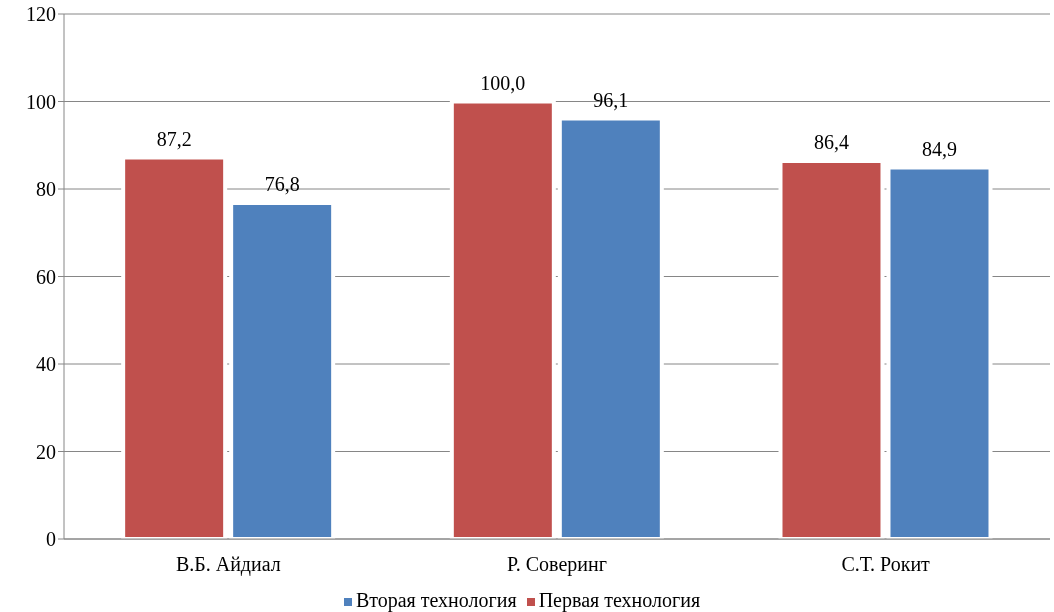 This screenshot has width=1054, height=612. What do you see at coordinates (228, 565) in the screenshot?
I see `x-tick-label: В.Б. Айдиал` at bounding box center [228, 565].